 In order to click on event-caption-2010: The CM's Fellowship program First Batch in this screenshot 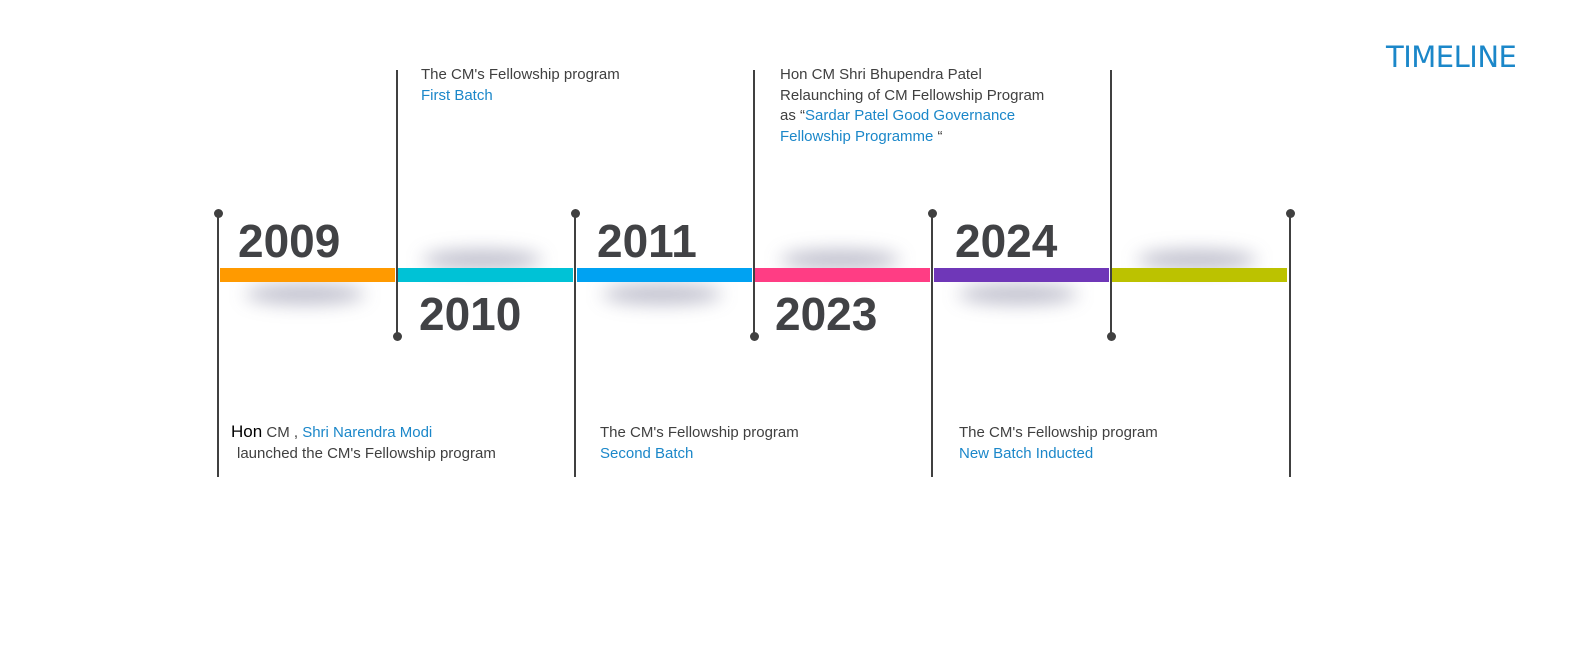, I will do `click(520, 85)`.